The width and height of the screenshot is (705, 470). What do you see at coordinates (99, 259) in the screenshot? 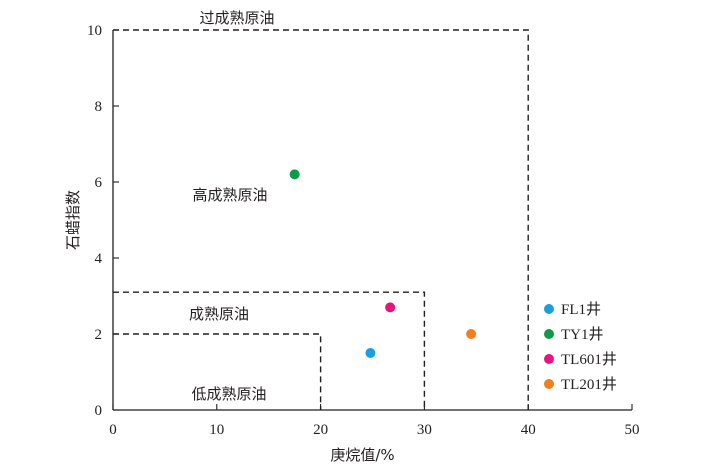
I see `y-tick-label: 4` at bounding box center [99, 259].